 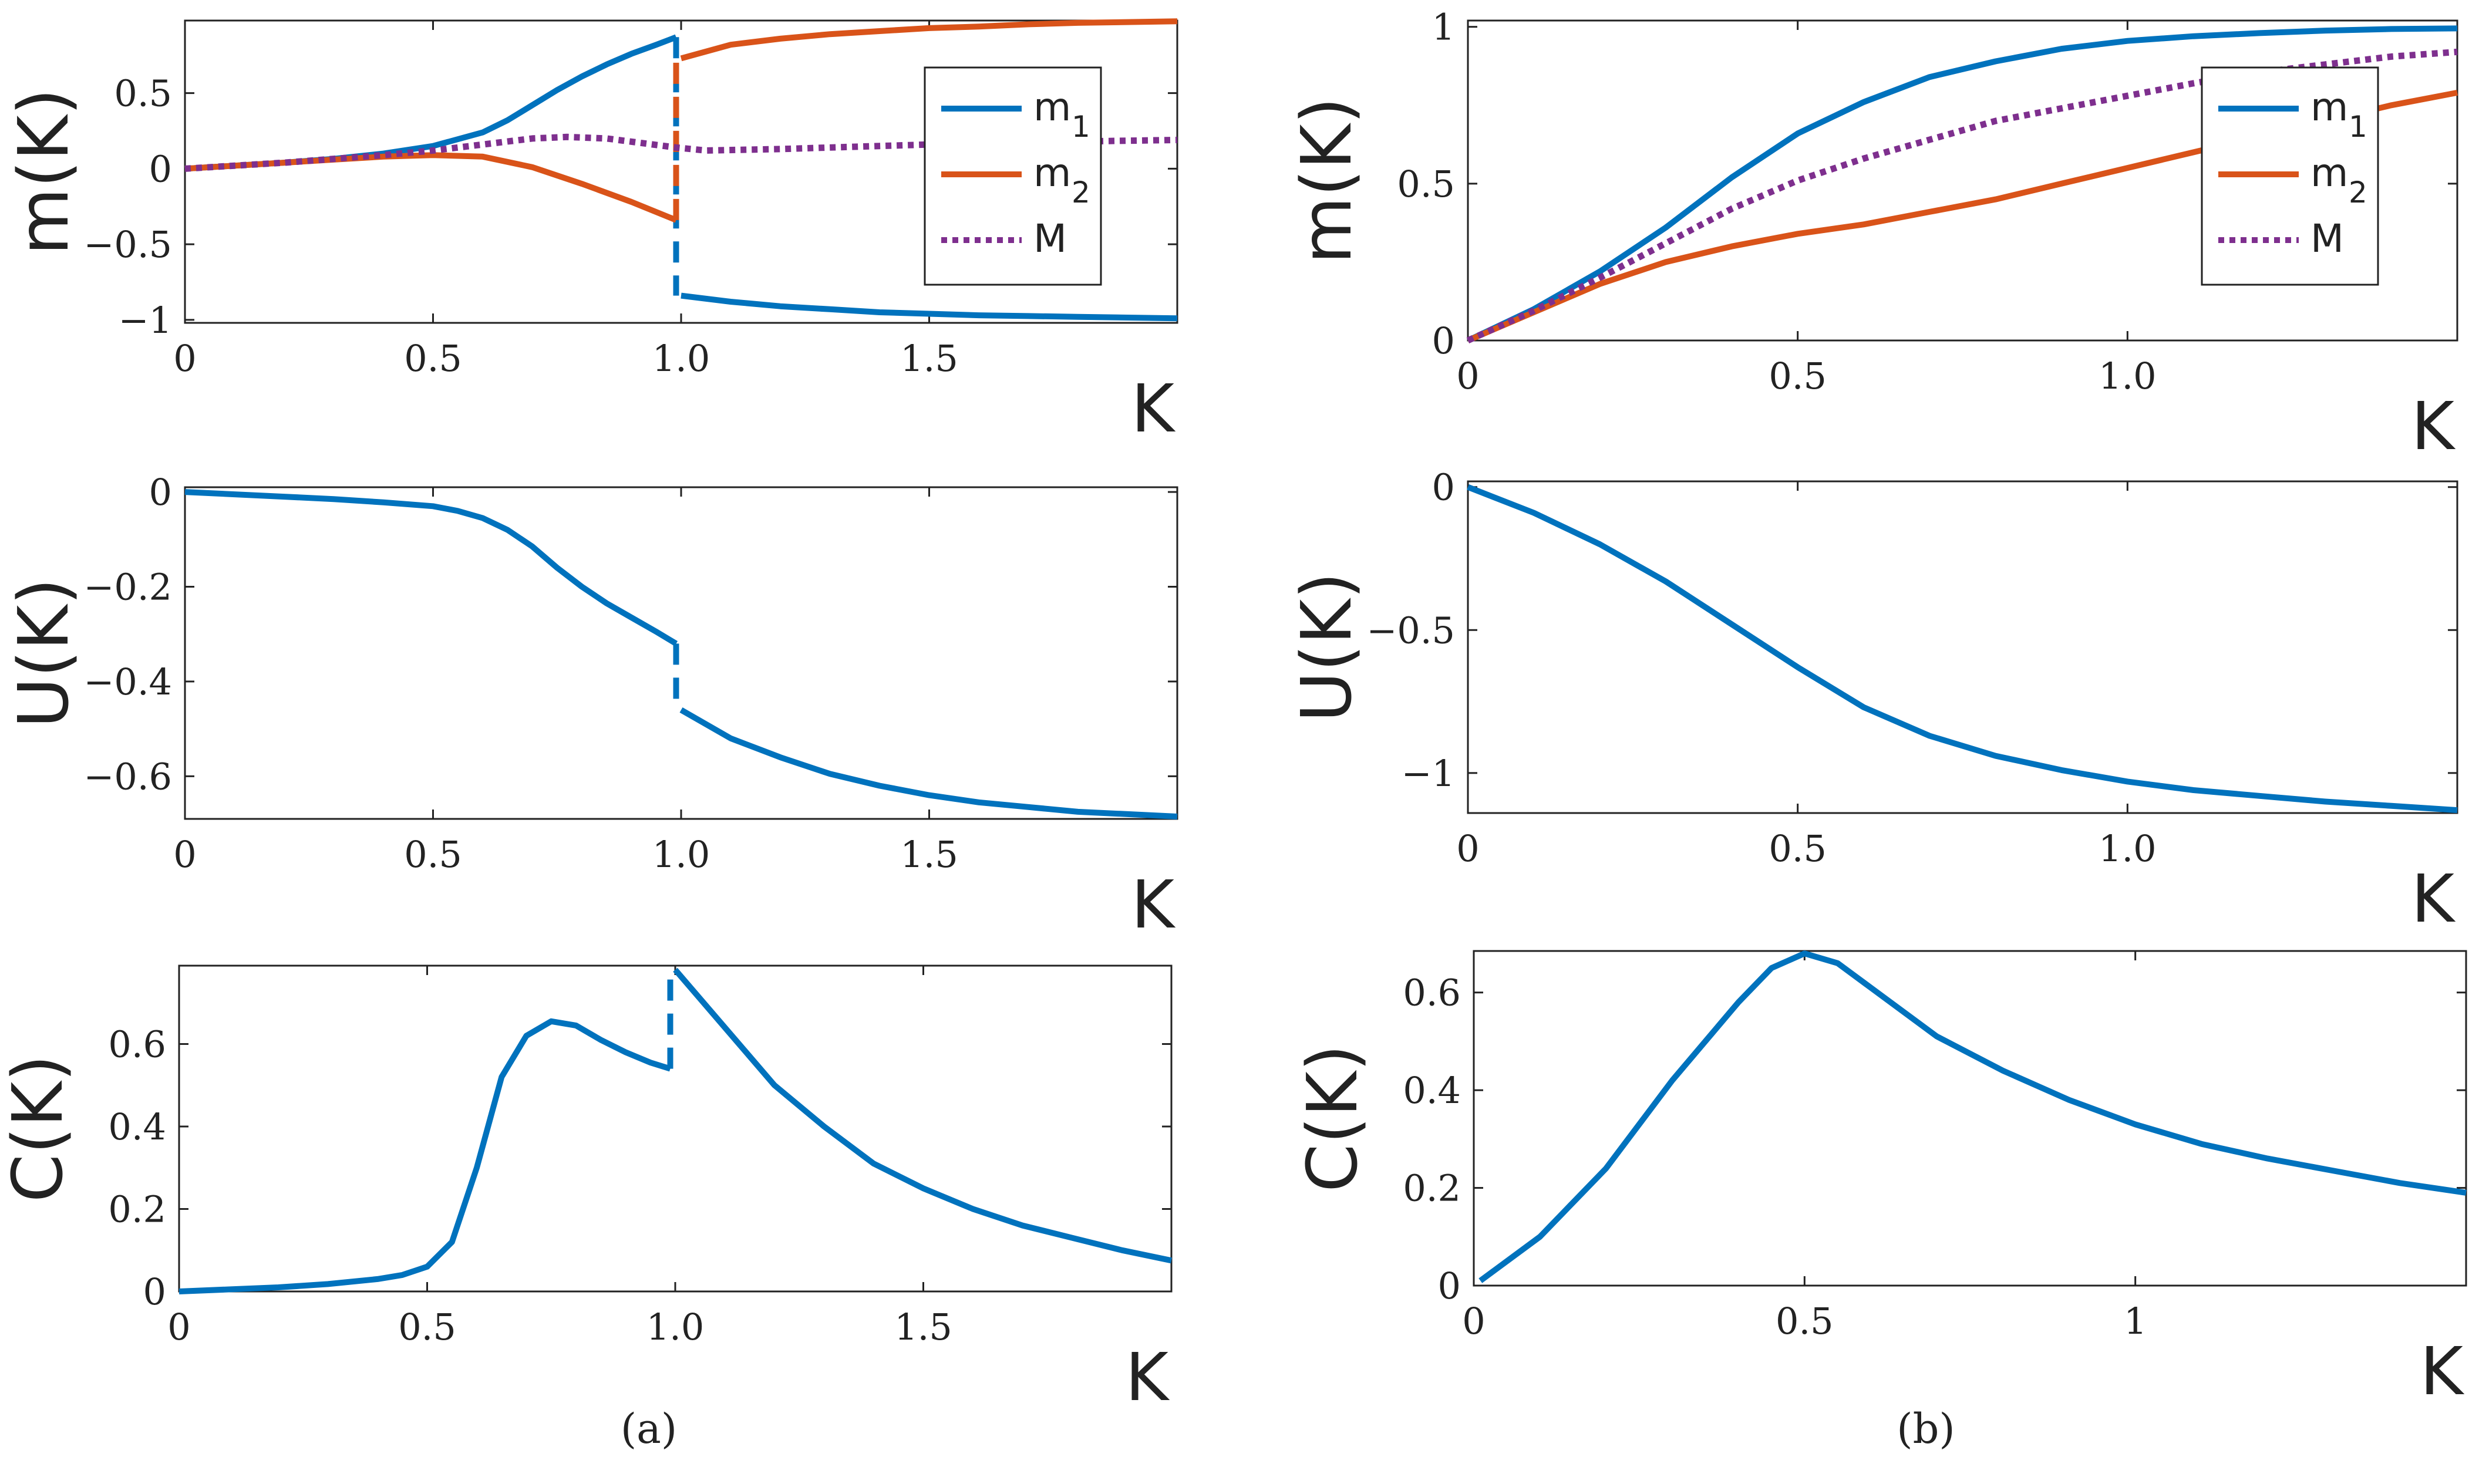 I want to click on panel-b-bot: 0 0.5 1 0 0.2 0.4 0.6 K C(K), so click(x=1879, y=1180).